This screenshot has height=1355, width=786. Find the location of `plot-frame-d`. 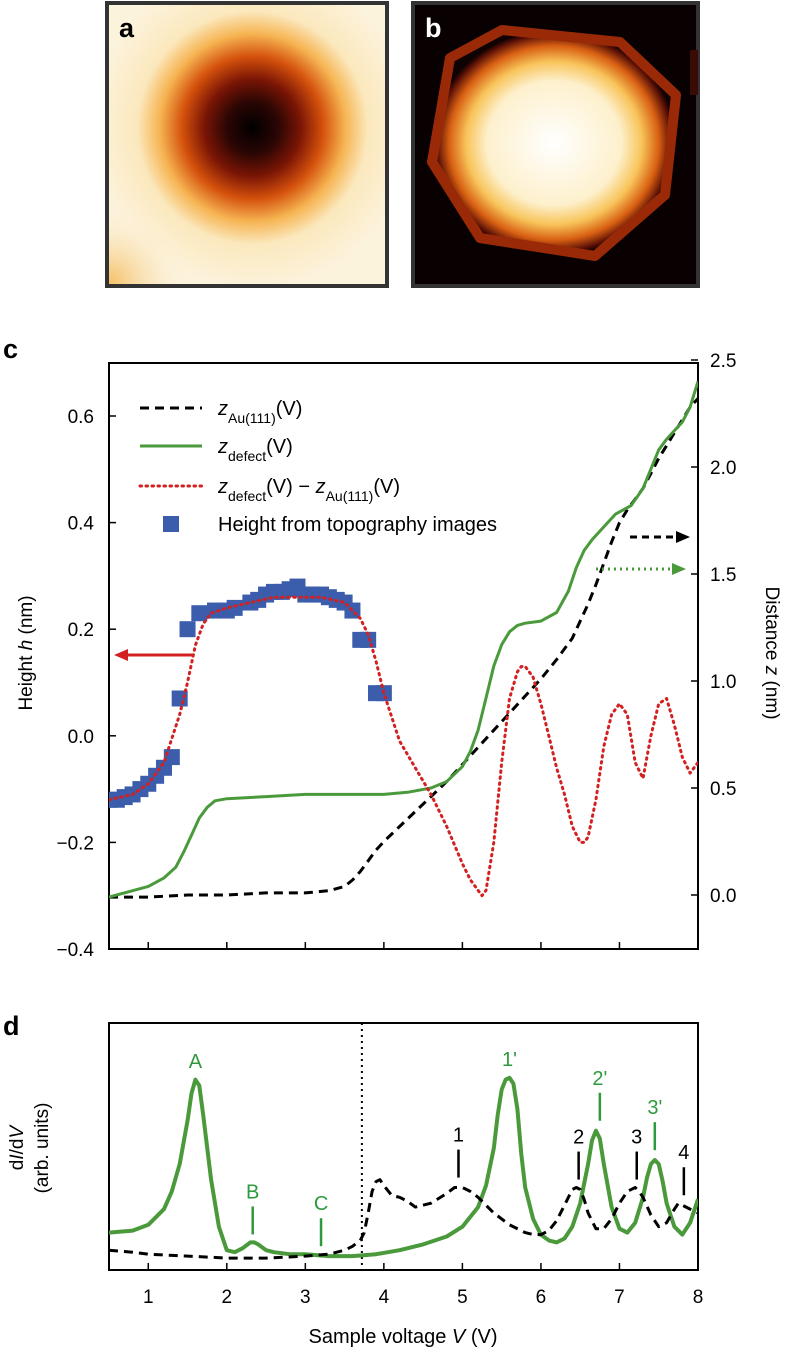

plot-frame-d is located at coordinates (403, 1146).